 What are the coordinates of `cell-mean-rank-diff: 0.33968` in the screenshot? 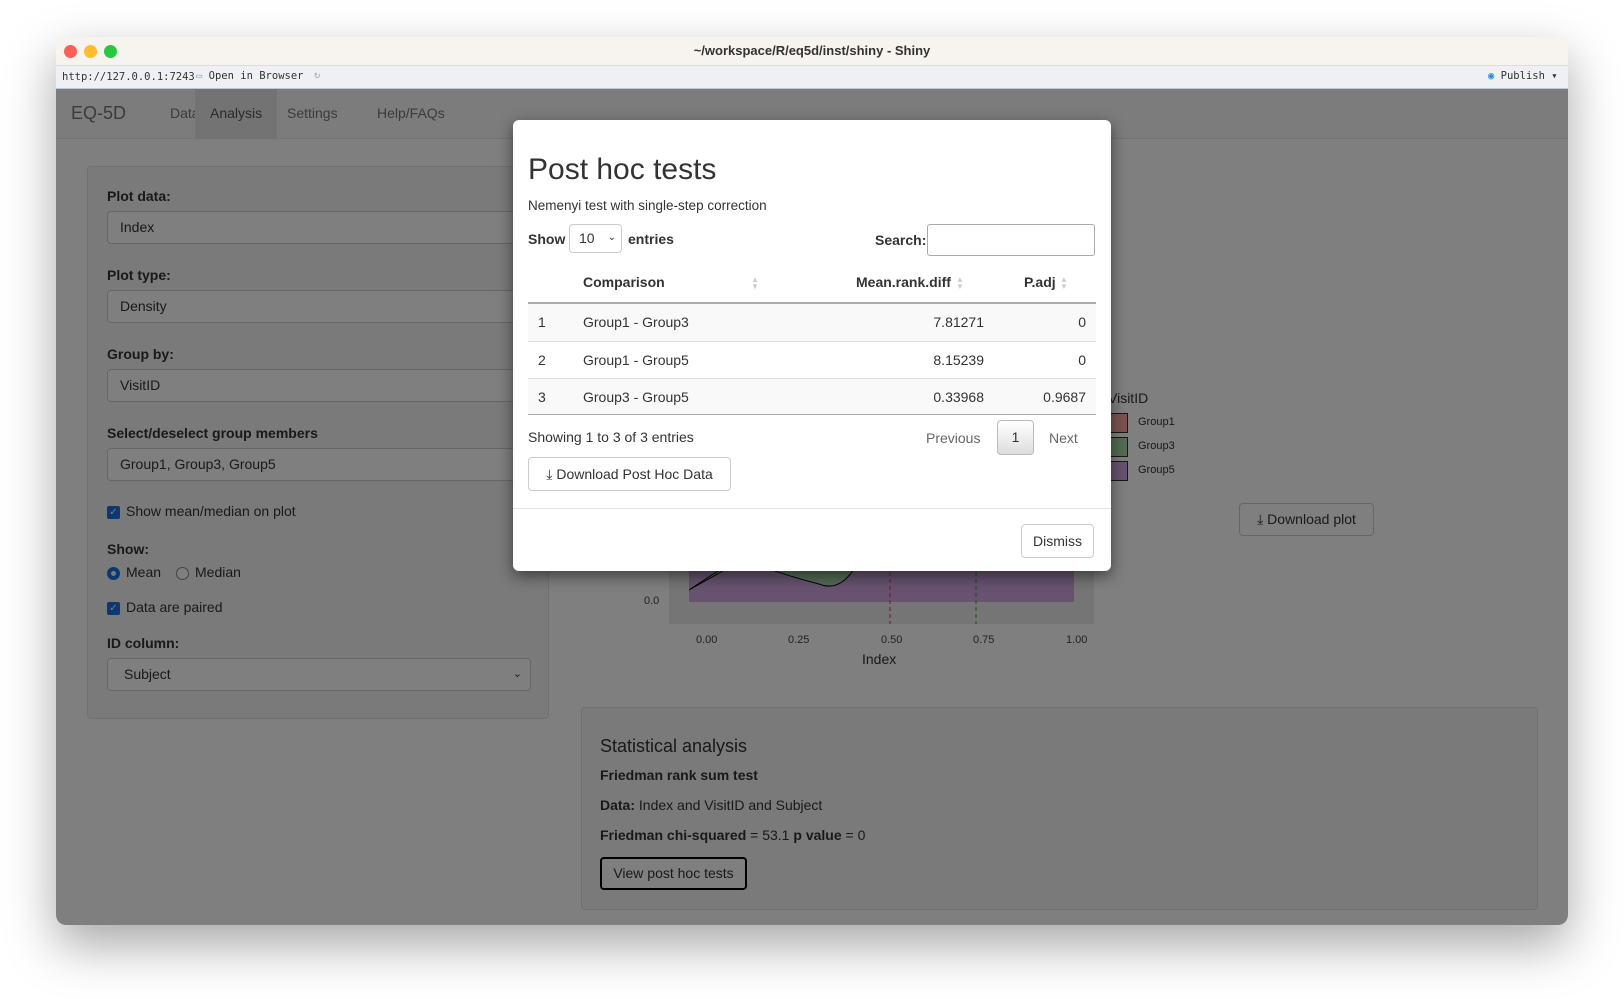 It's located at (958, 397).